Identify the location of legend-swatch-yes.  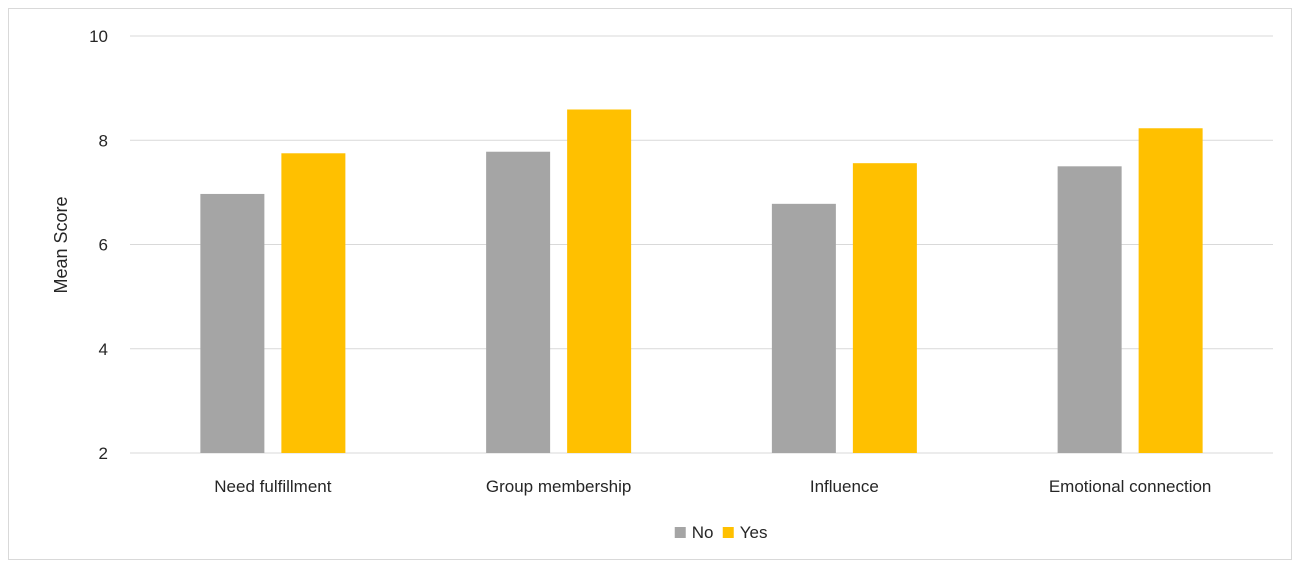
(728, 532).